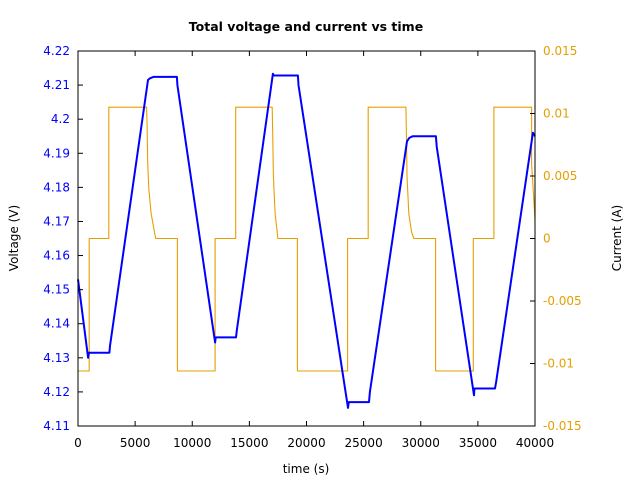 The image size is (640, 480). I want to click on y-tick-label: 4.11, so click(56, 426).